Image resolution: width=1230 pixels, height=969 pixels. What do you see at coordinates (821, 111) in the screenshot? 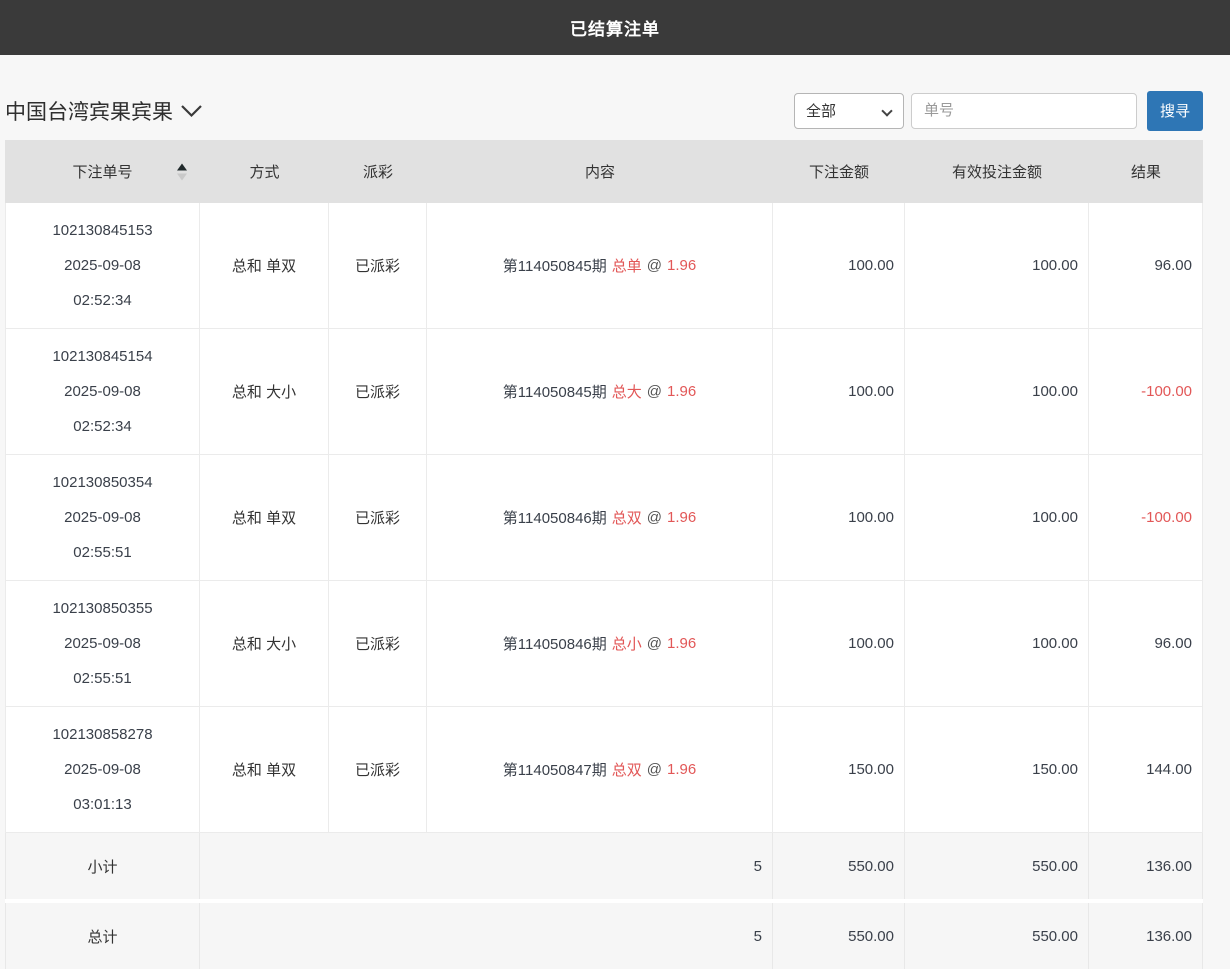
I see `filter-select-value: 全部` at bounding box center [821, 111].